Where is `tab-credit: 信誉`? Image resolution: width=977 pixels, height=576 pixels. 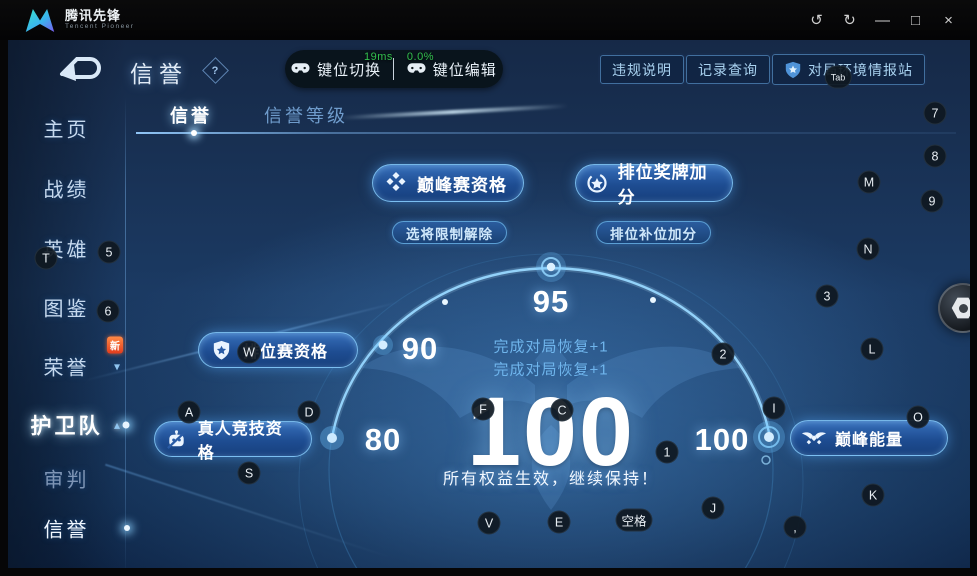
tab-credit: 信誉 is located at coordinates (191, 116).